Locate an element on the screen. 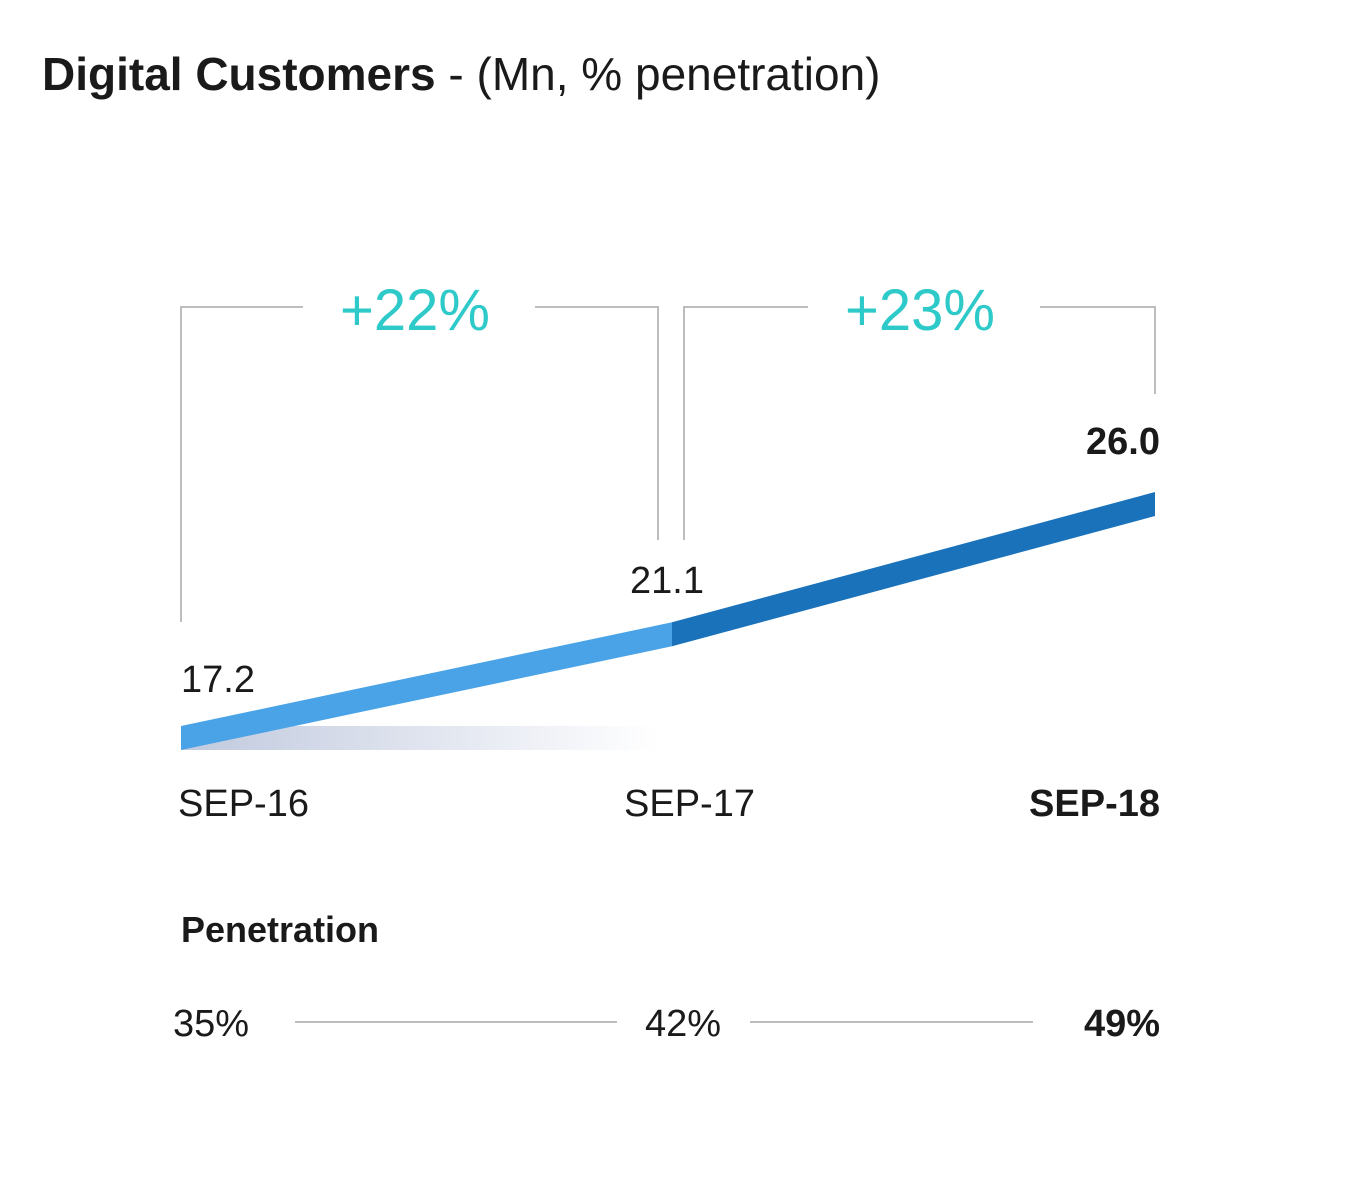 The image size is (1355, 1181). x-tick-label-3: SEP-18 is located at coordinates (1094, 804).